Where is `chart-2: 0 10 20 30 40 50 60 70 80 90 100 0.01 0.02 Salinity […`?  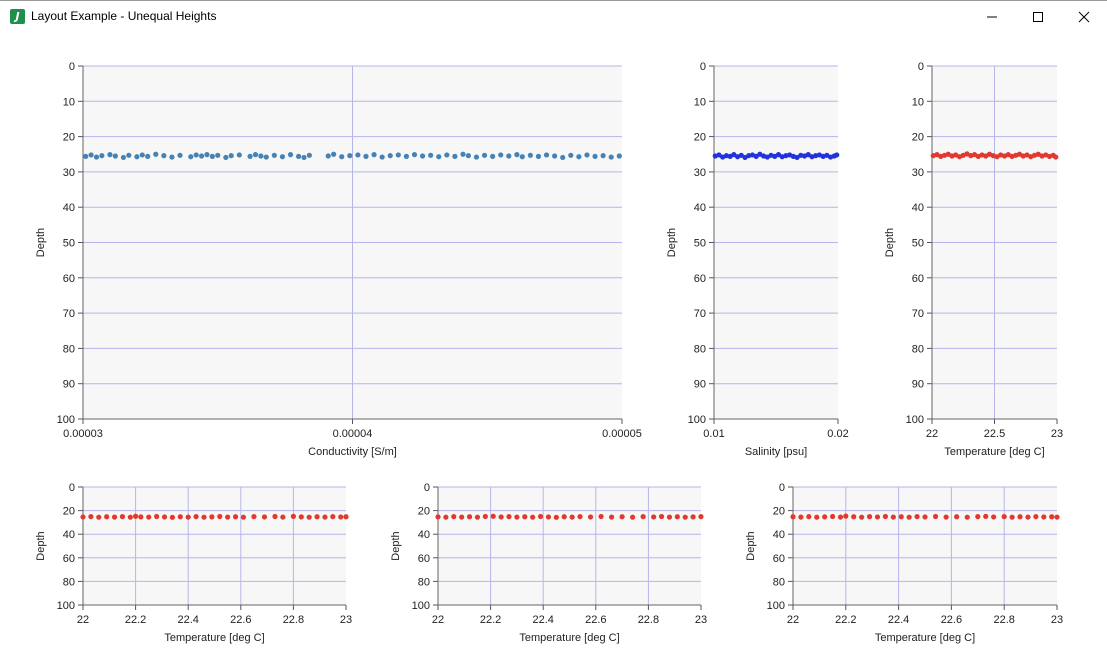
chart-2: 0 10 20 30 40 50 60 70 80 90 100 0.01 0.02 Salinity [… is located at coordinates (757, 259).